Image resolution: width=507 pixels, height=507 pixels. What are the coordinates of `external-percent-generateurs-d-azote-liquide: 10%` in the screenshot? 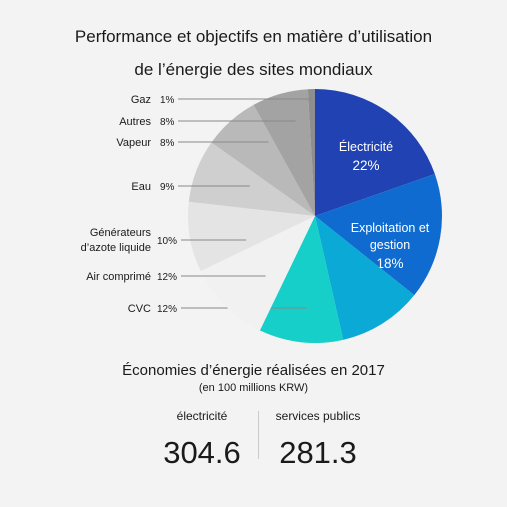 It's located at (167, 241).